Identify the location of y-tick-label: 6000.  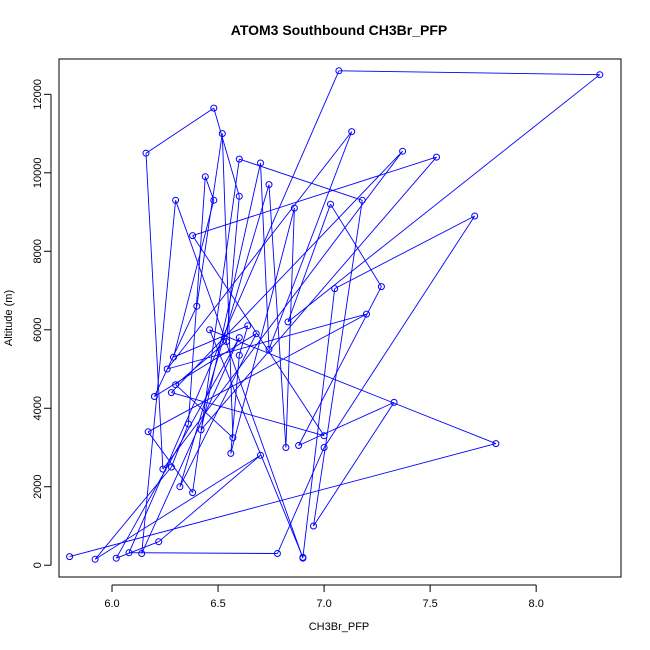
(38, 330).